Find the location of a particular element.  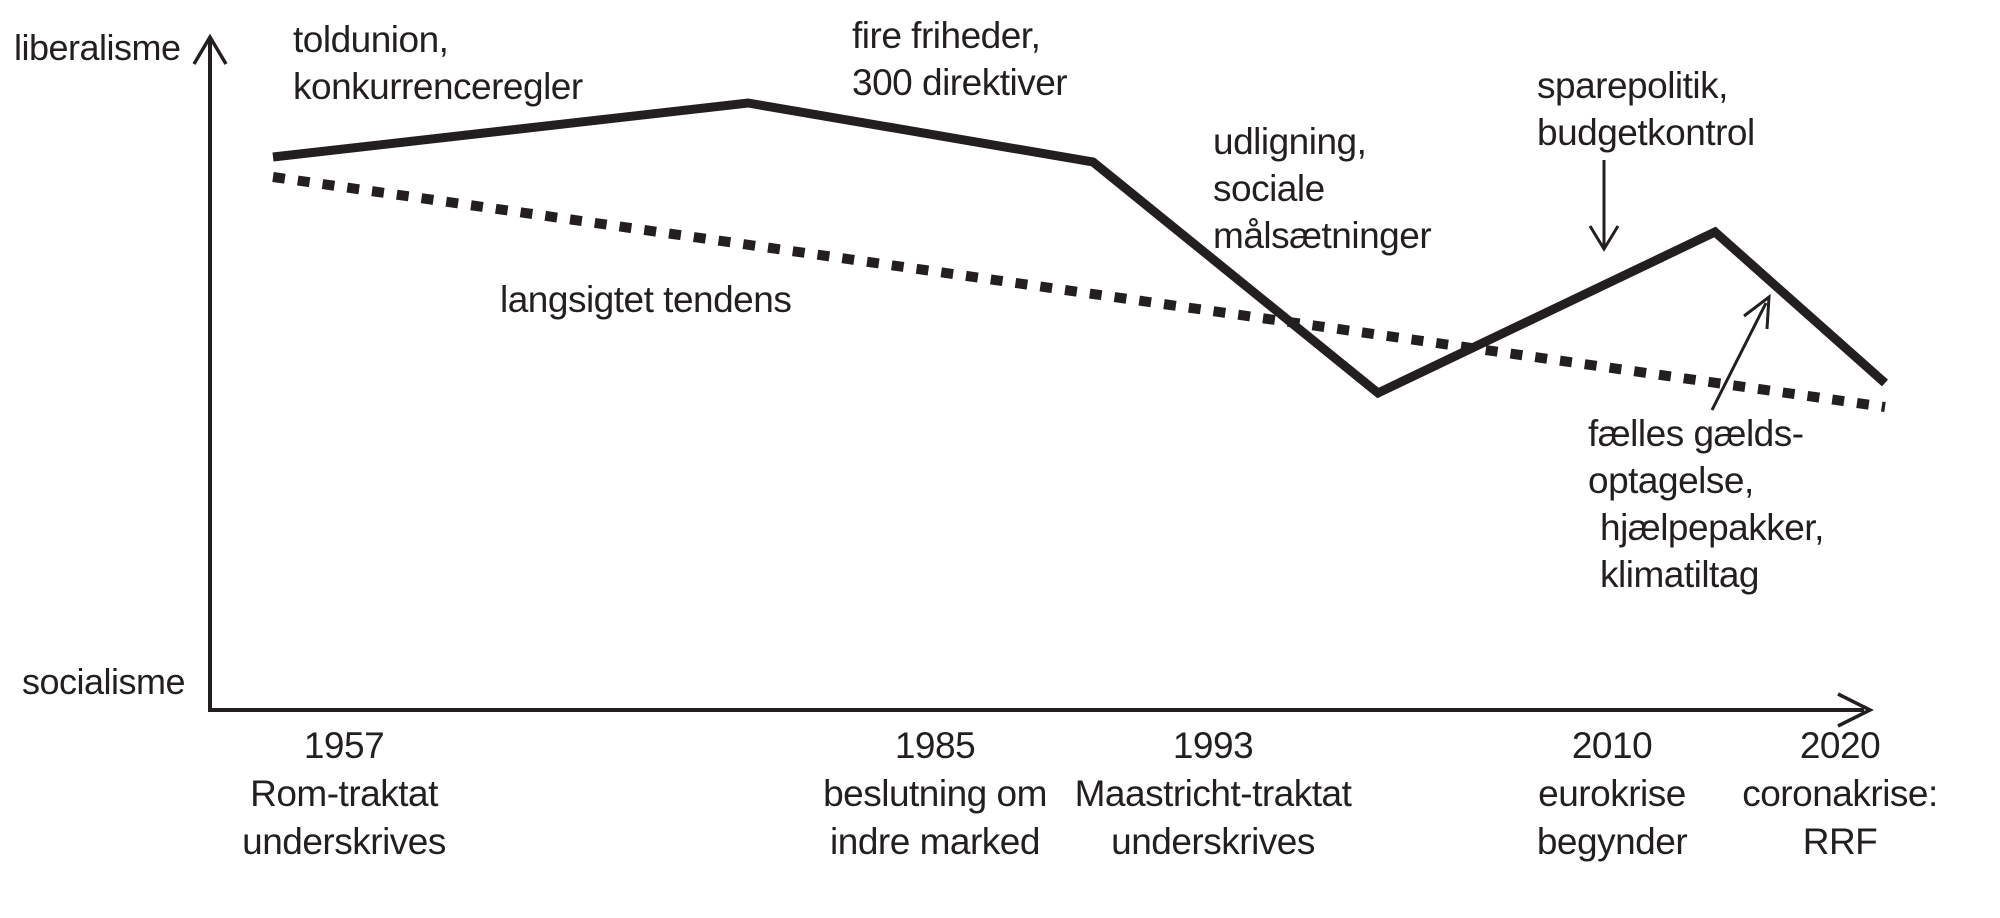

annotation-line: toldunion, is located at coordinates (371, 39).